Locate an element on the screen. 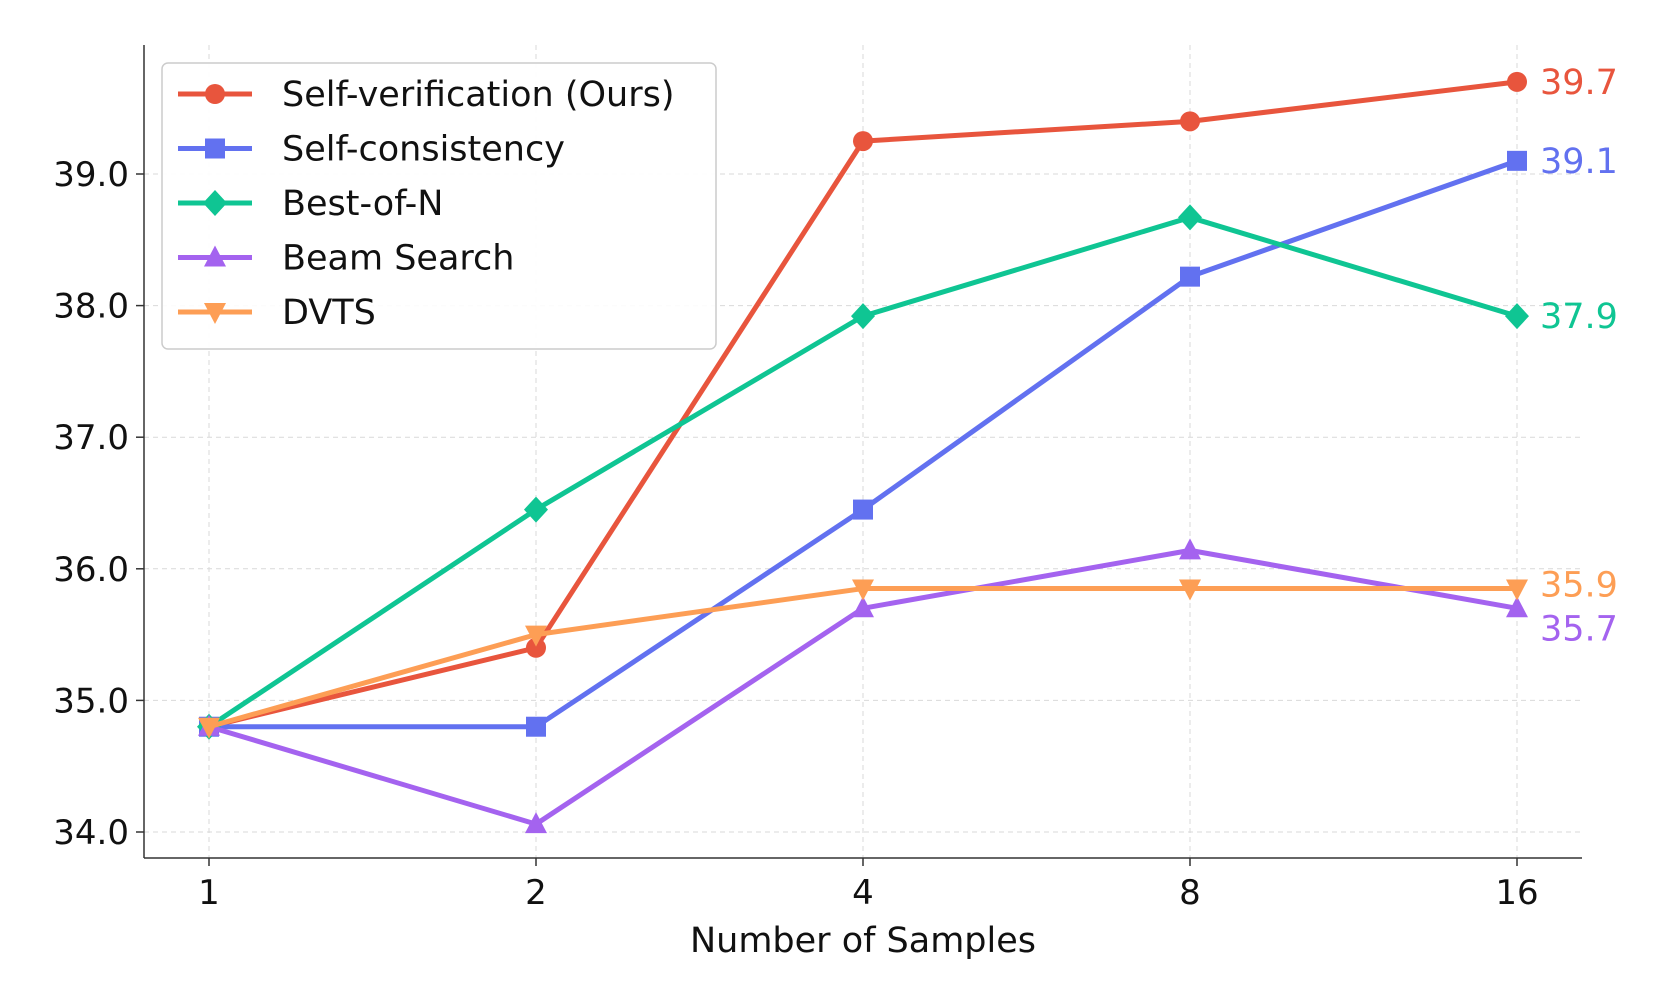  y-axis-ticks: 34.0 35.0 36.0 37.0 38.0 39.0 is located at coordinates (98, 504).